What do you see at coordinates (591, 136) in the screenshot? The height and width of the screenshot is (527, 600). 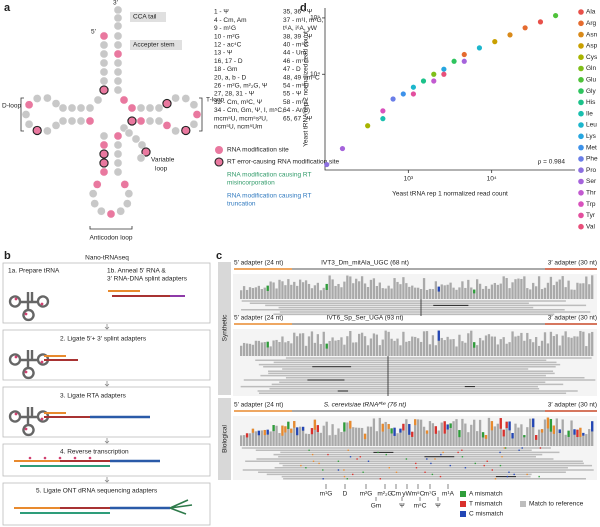 I see `legend-label: Lys` at bounding box center [591, 136].